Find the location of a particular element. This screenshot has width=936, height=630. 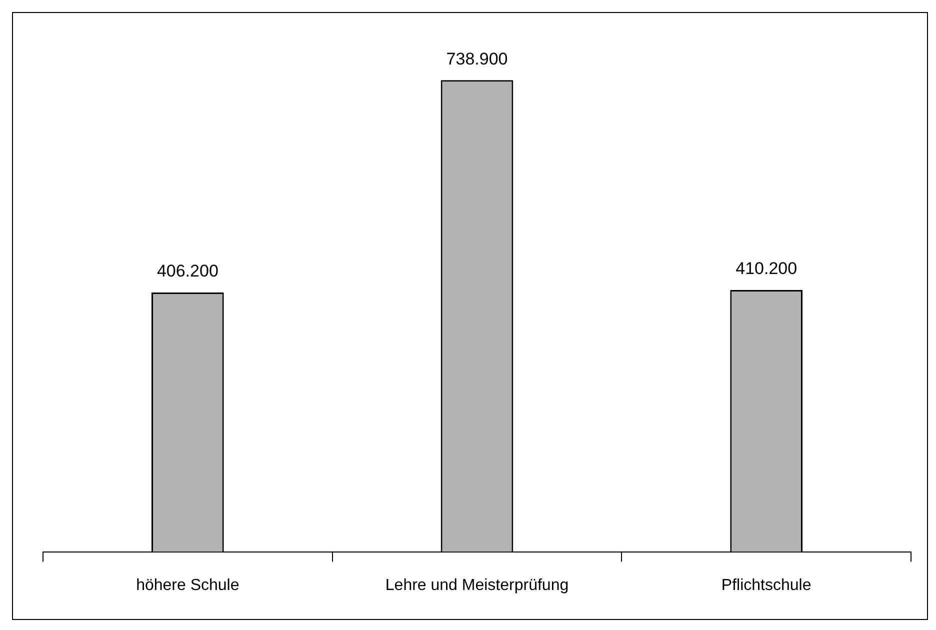

x-tick-label: höhere Schule is located at coordinates (188, 585).